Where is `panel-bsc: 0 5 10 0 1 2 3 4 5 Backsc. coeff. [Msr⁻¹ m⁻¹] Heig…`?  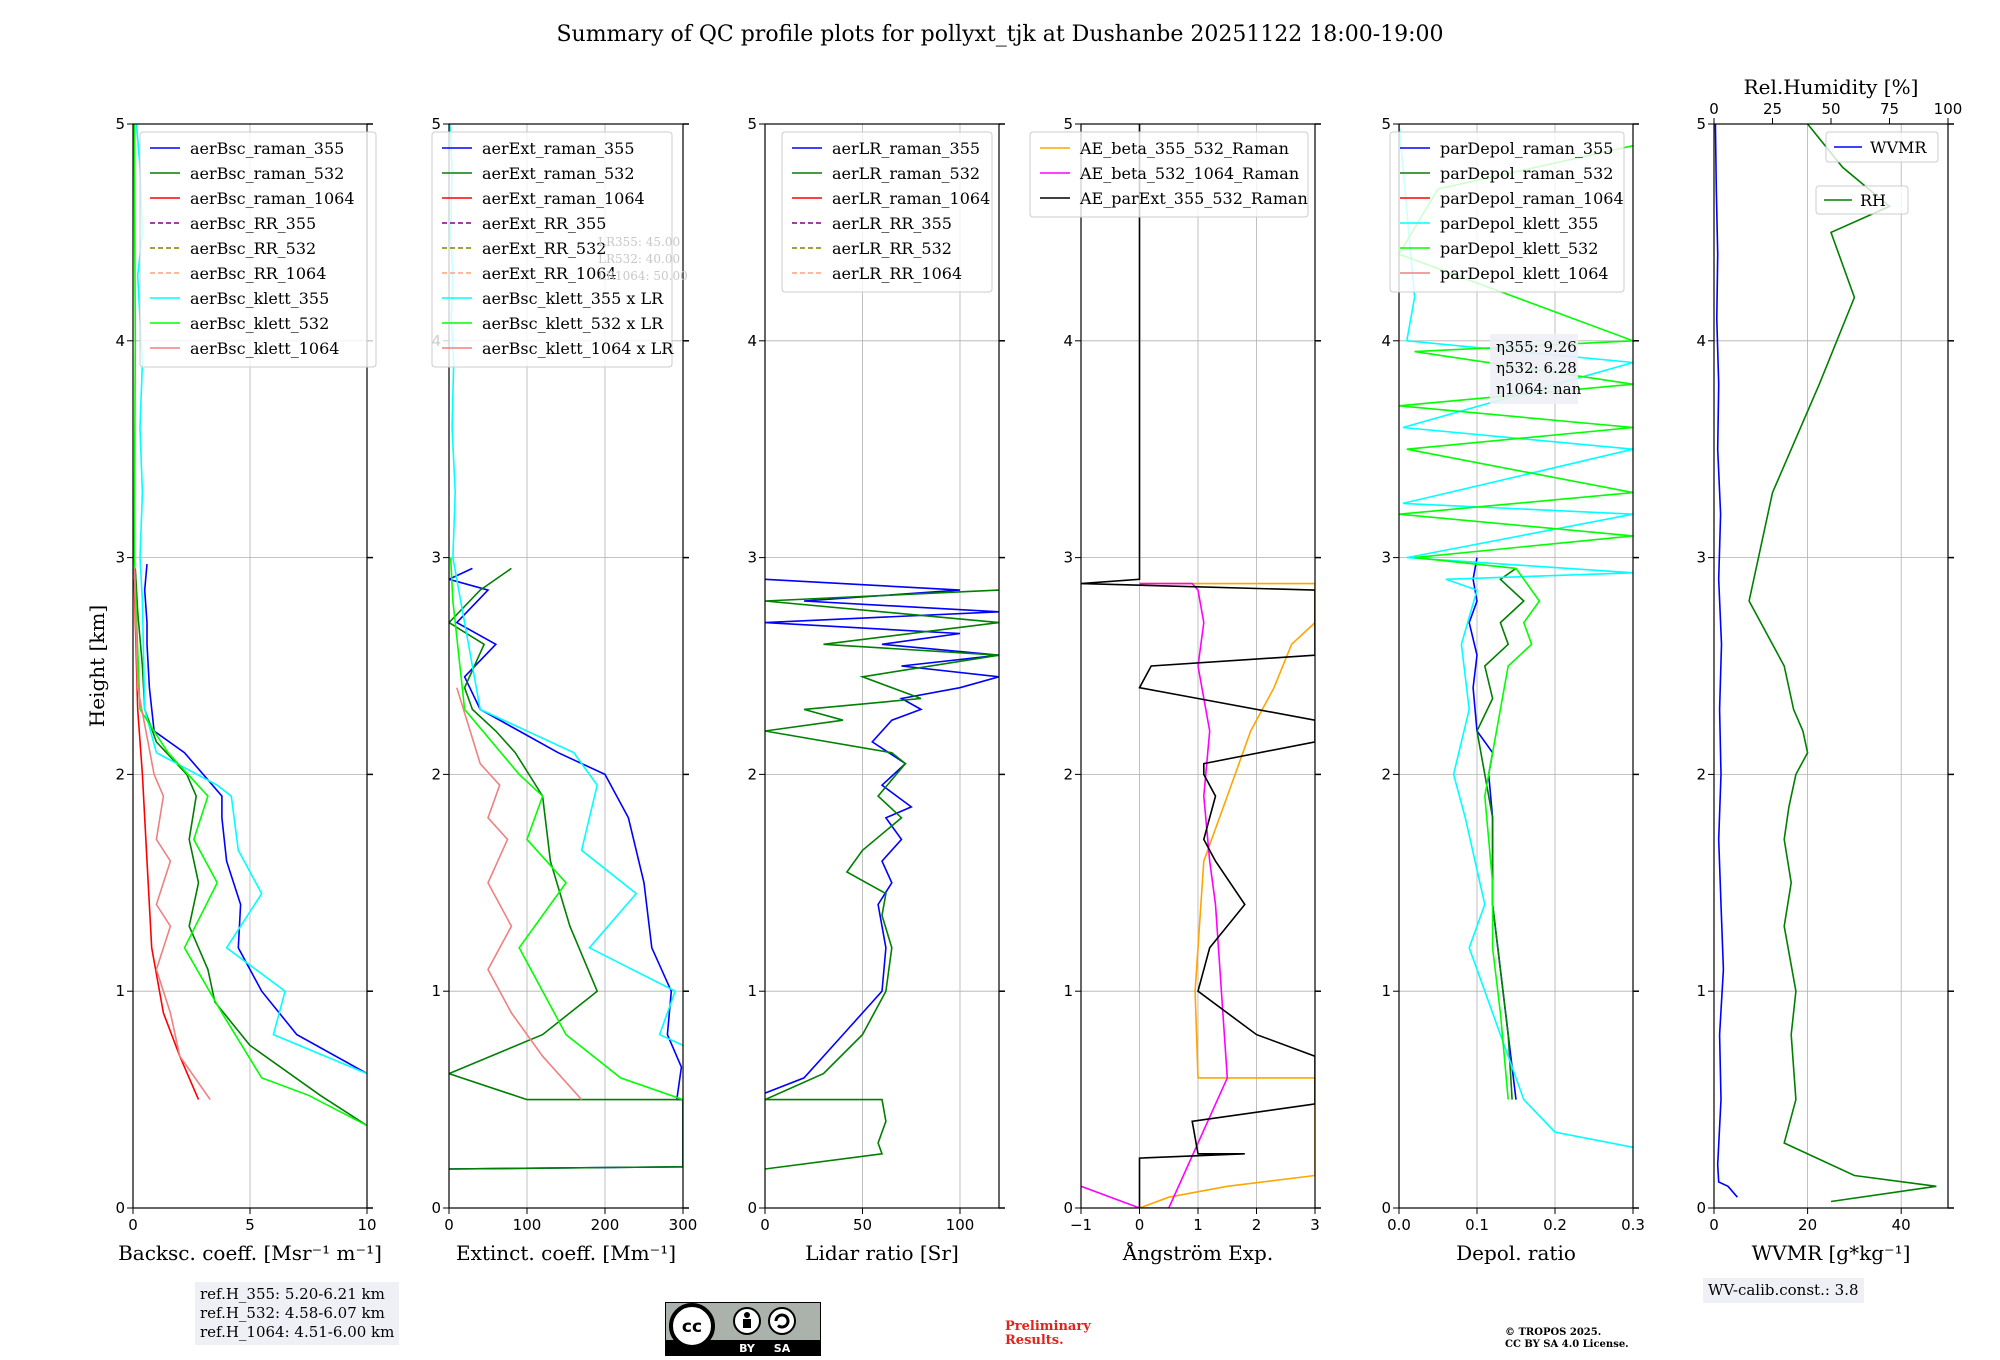
panel-bsc: 0 5 10 0 1 2 3 4 5 Backsc. coeff. [Msr⁻¹ m⁻¹] Heig… is located at coordinates (233, 690).